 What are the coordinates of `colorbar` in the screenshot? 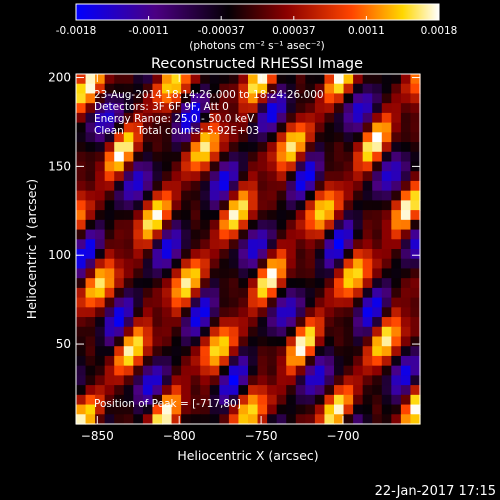 It's located at (257, 12).